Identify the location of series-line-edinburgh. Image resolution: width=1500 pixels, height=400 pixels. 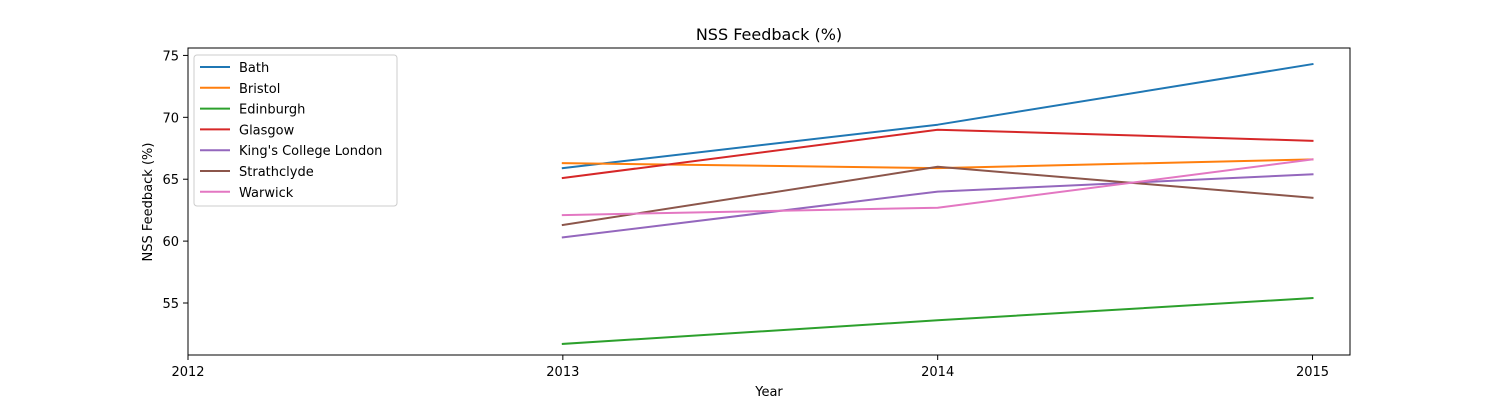
(937, 321).